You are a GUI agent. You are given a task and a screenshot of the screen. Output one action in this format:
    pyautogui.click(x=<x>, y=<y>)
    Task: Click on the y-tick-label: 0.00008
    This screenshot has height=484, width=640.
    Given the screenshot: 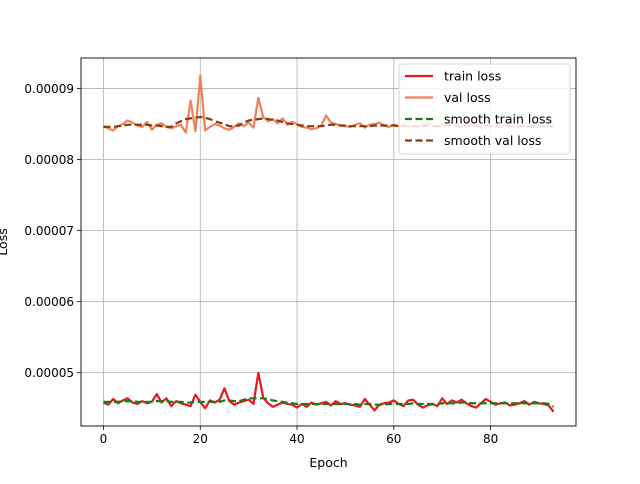 What is the action you would take?
    pyautogui.click(x=49, y=160)
    